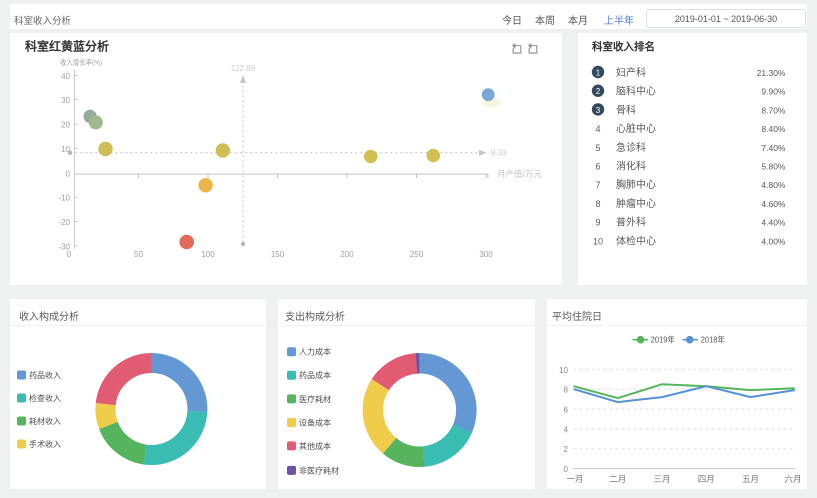 The height and width of the screenshot is (498, 817). I want to click on svg-text: -10, so click(64, 198).